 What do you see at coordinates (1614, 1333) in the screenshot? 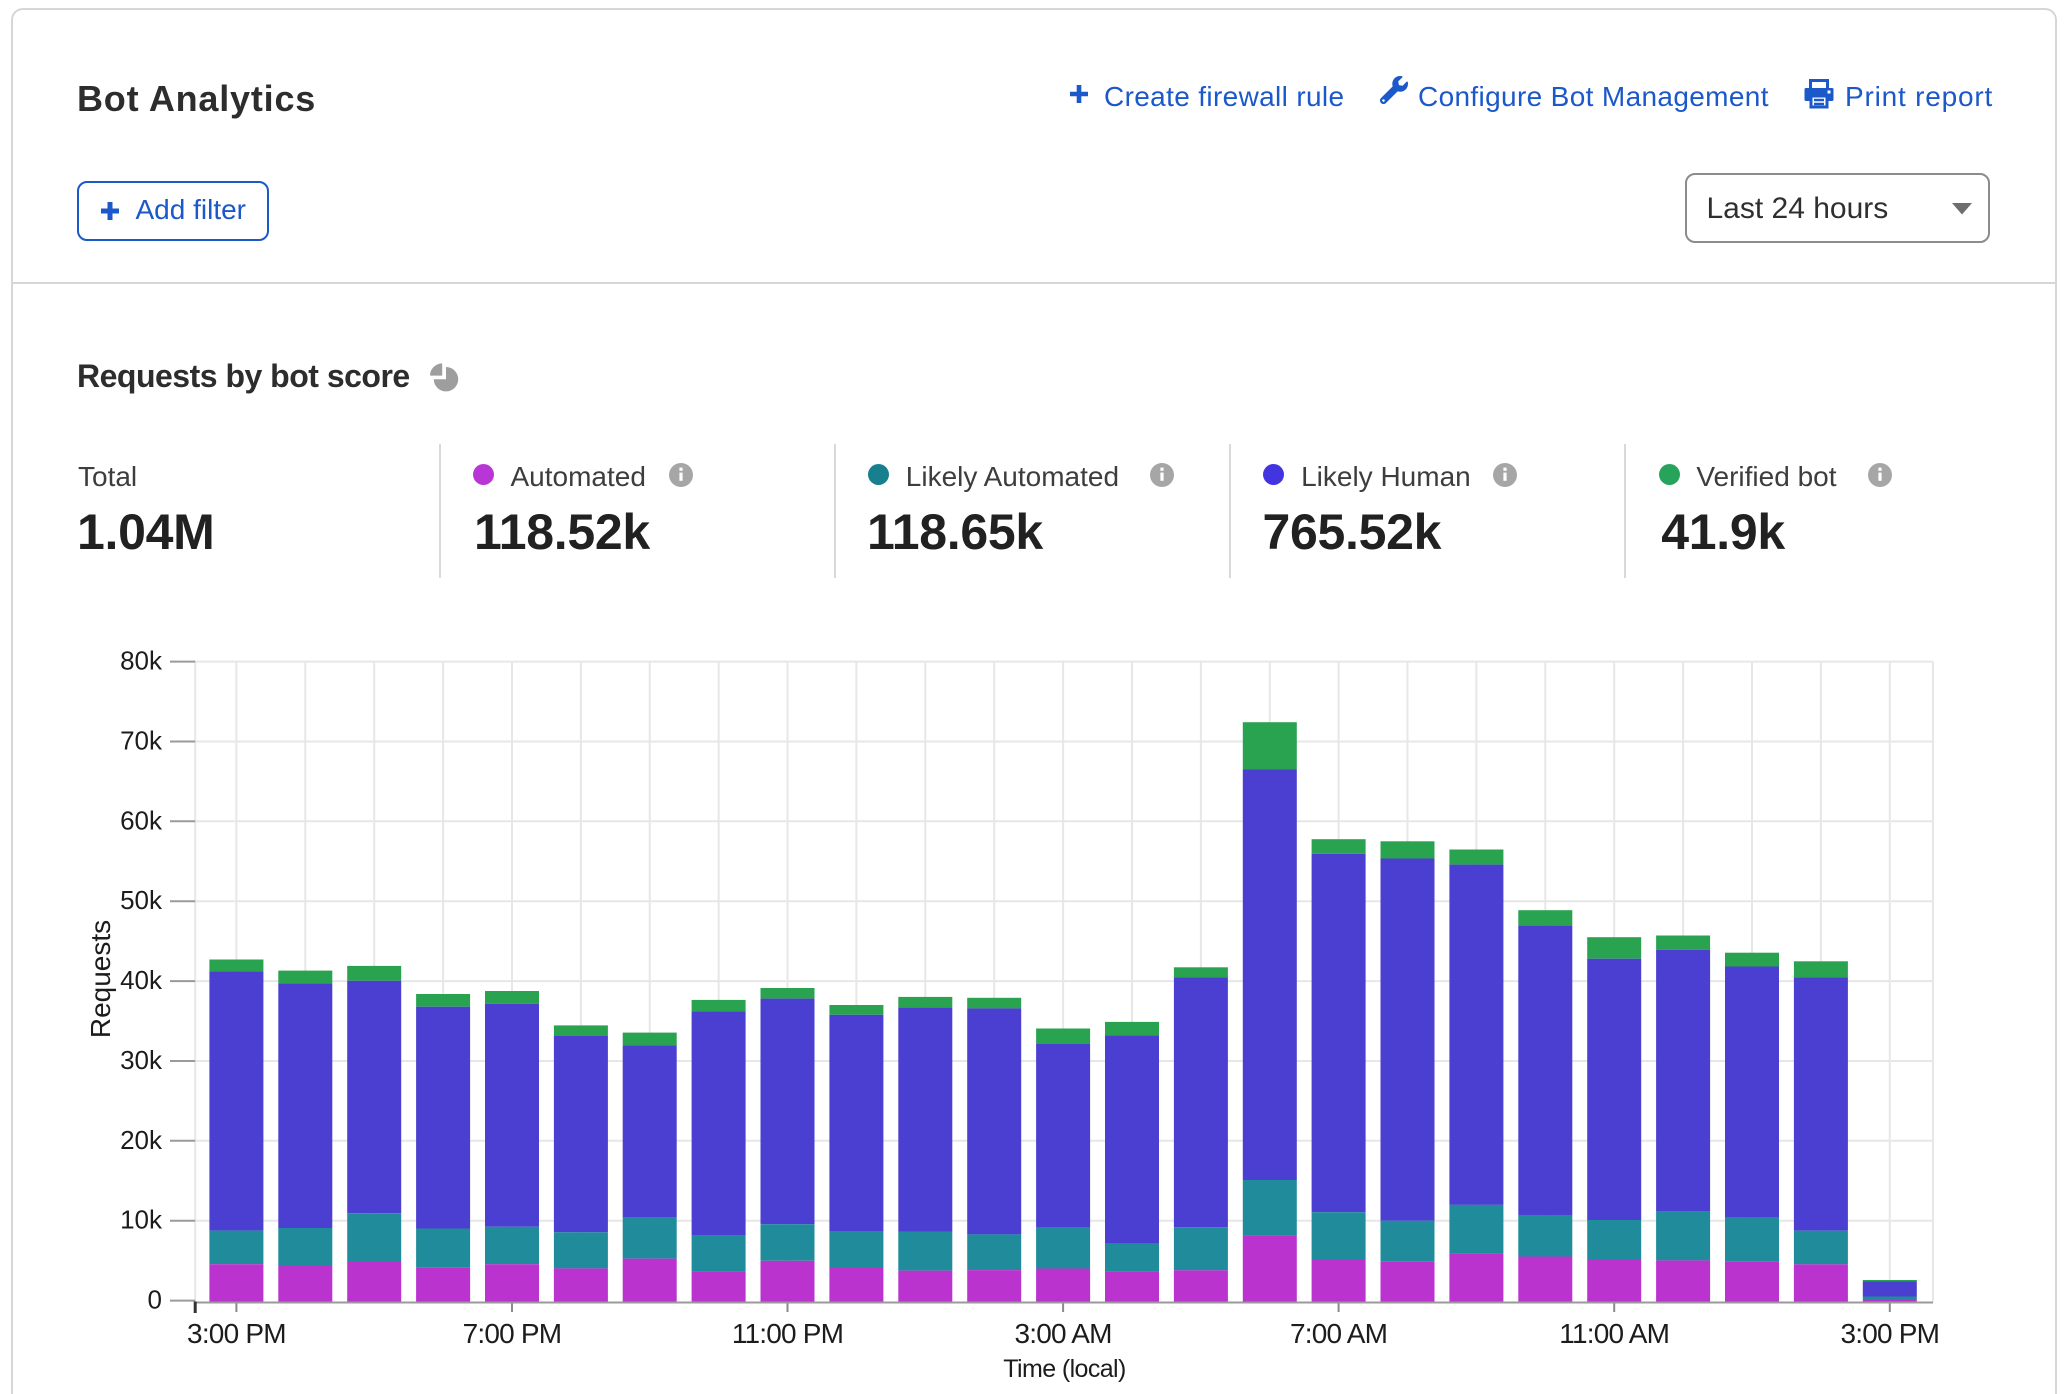
I see `svg-text: 11:00 AM` at bounding box center [1614, 1333].